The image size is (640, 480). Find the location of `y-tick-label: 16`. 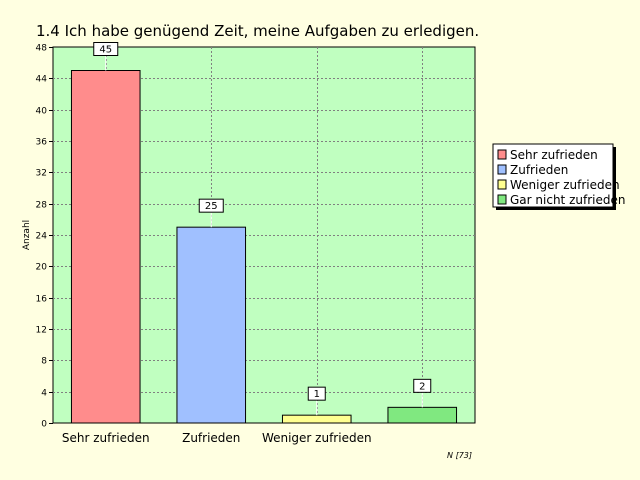

y-tick-label: 16 is located at coordinates (42, 300).